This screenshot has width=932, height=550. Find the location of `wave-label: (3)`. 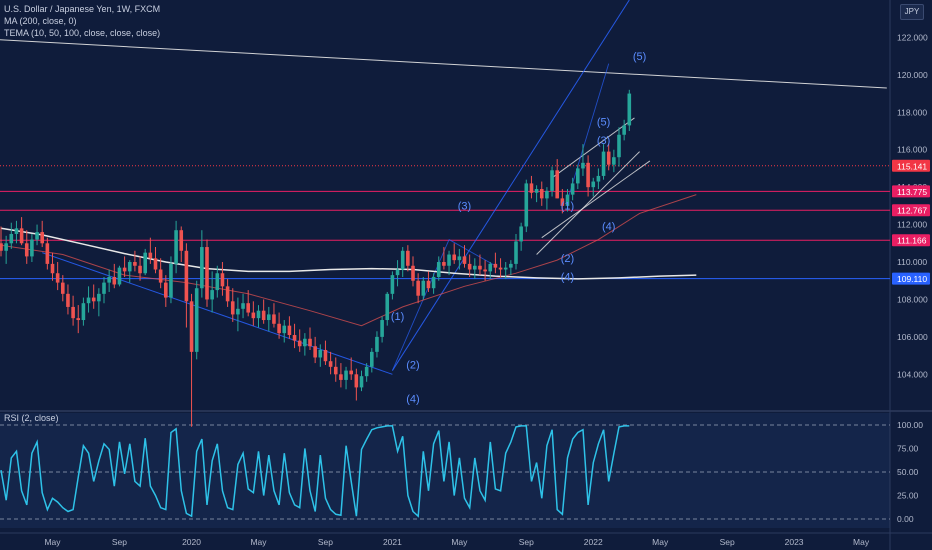

wave-label: (3) is located at coordinates (603, 141).